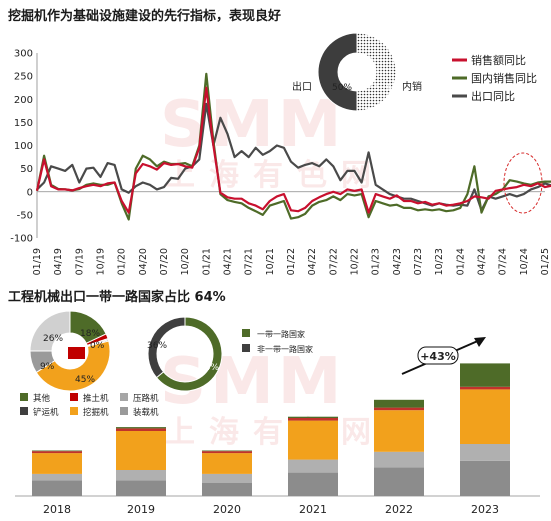  What do you see at coordinates (46, 412) in the screenshot?
I see `legend-label: 铲运机` at bounding box center [46, 412].